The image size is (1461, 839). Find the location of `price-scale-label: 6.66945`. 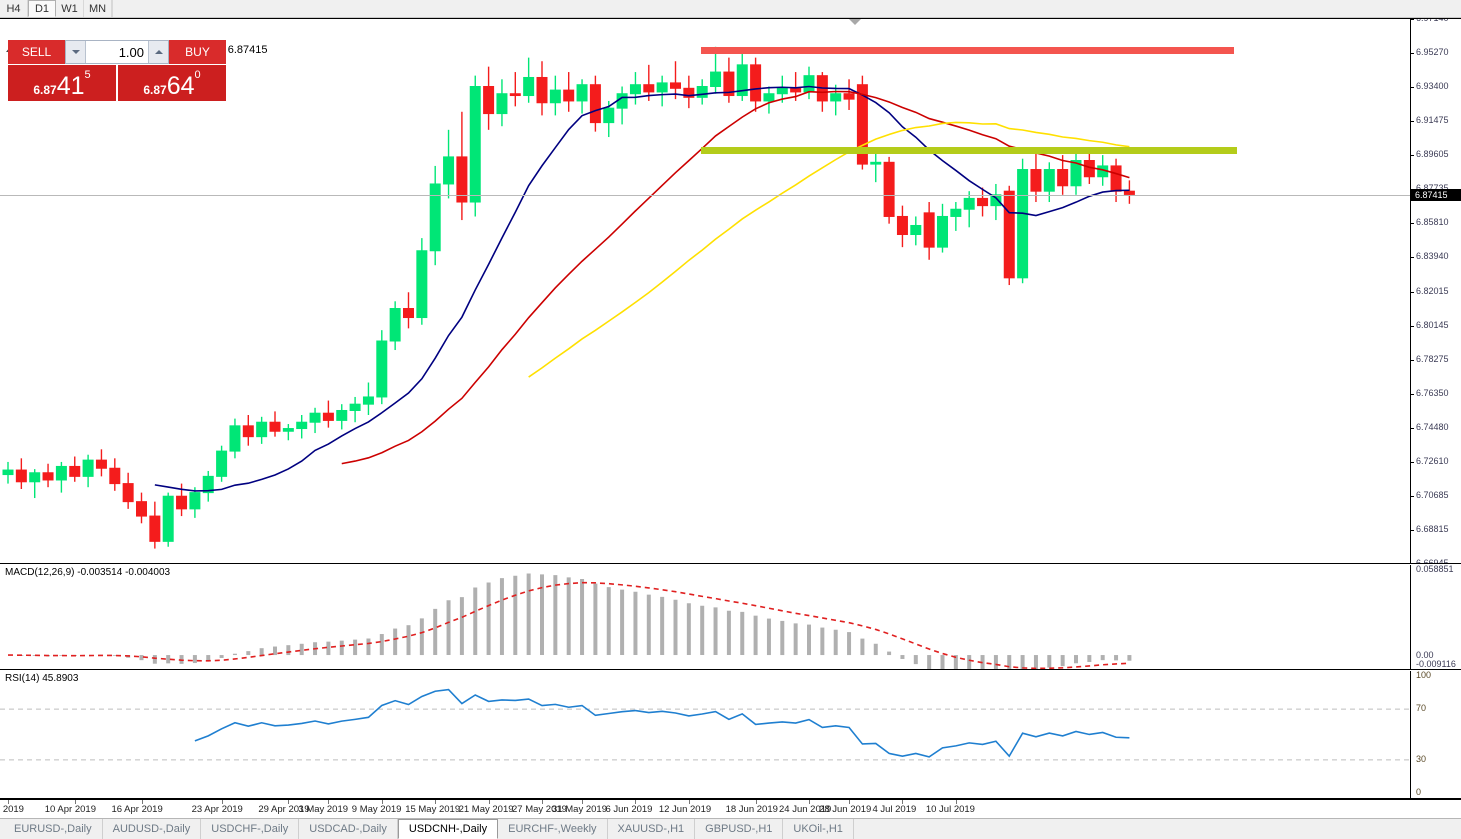

price-scale-label: 6.66945 is located at coordinates (1432, 561).